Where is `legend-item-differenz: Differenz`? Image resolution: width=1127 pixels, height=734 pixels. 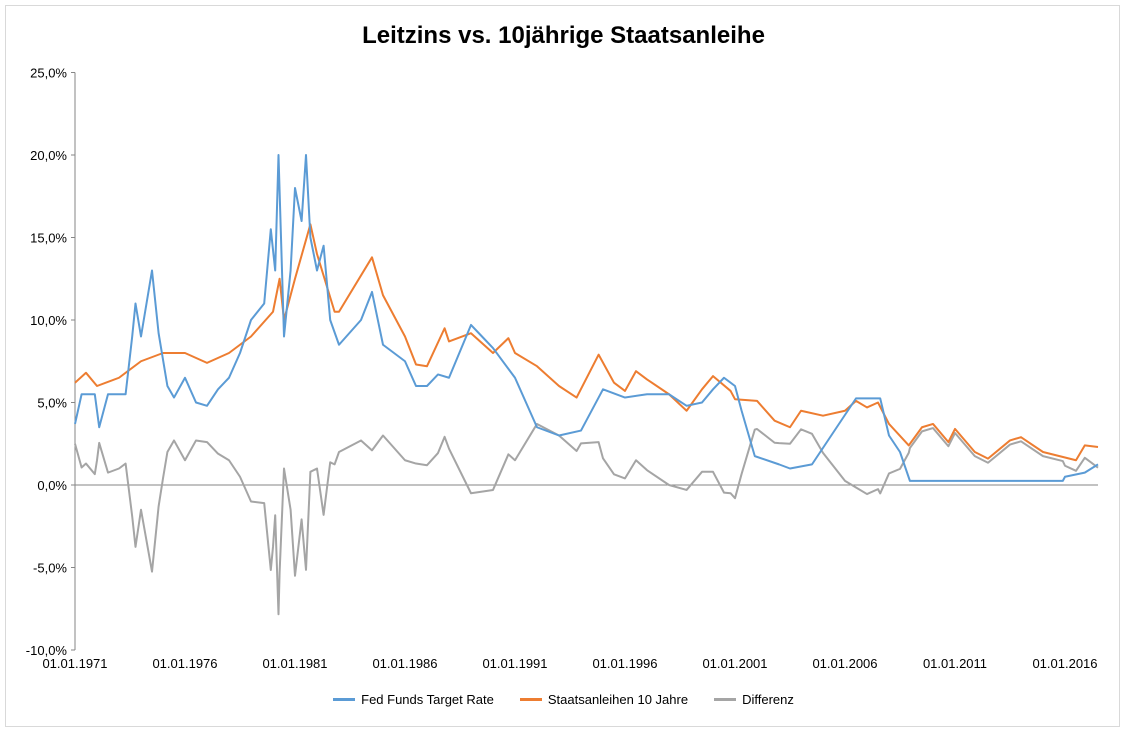
legend-item-differenz: Differenz is located at coordinates (754, 699).